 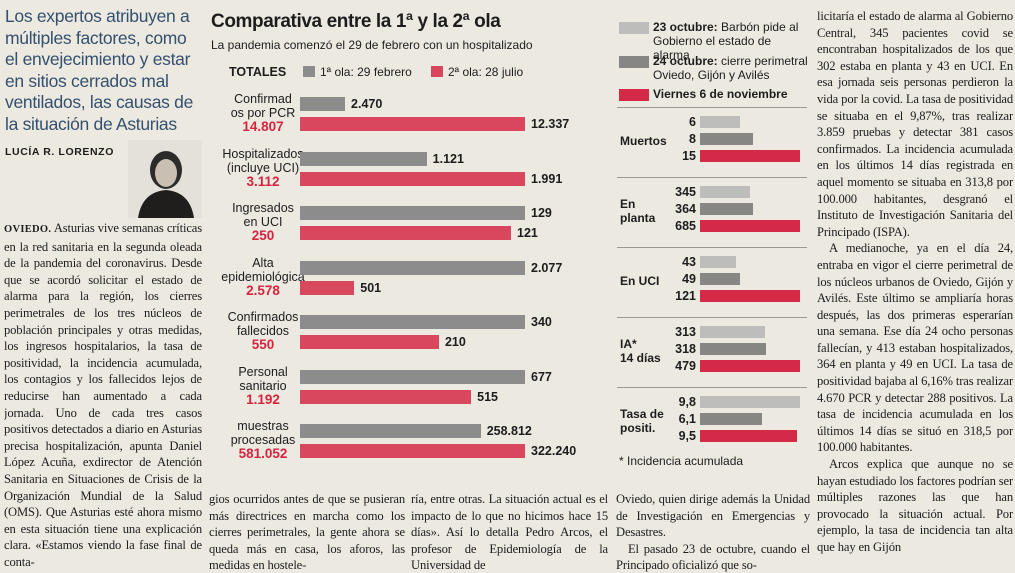 I want to click on value-label: 1.991, so click(x=547, y=178).